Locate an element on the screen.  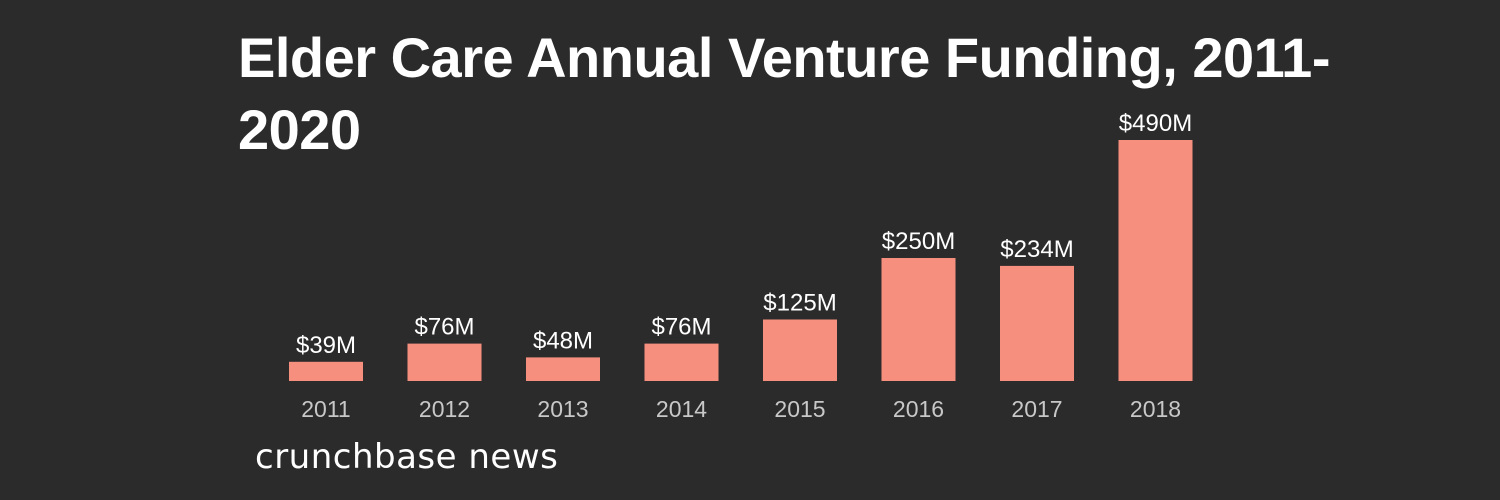
data-label-2016: $250M is located at coordinates (918, 241).